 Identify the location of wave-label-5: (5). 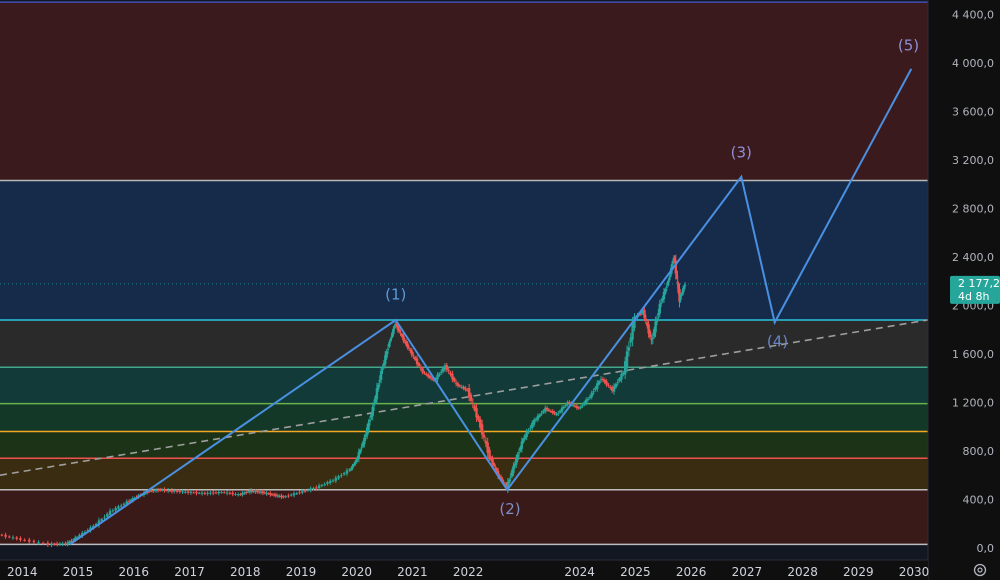
(908, 46).